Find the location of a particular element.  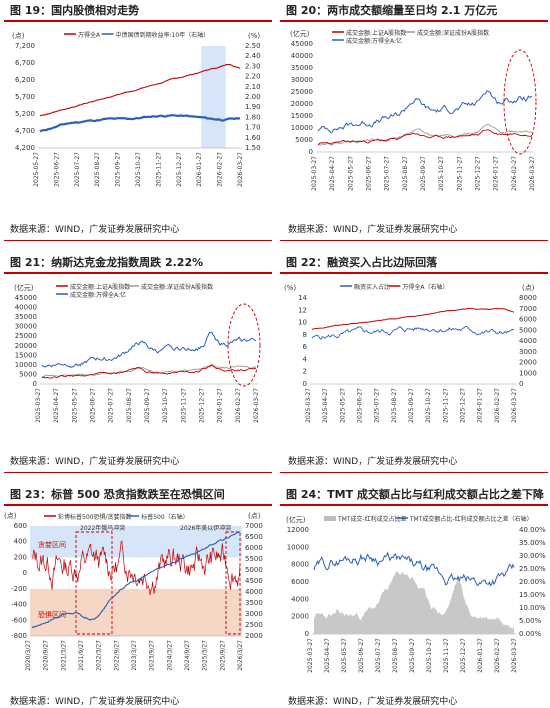

x-tick-label: 2025-06-27 is located at coordinates (93, 405).